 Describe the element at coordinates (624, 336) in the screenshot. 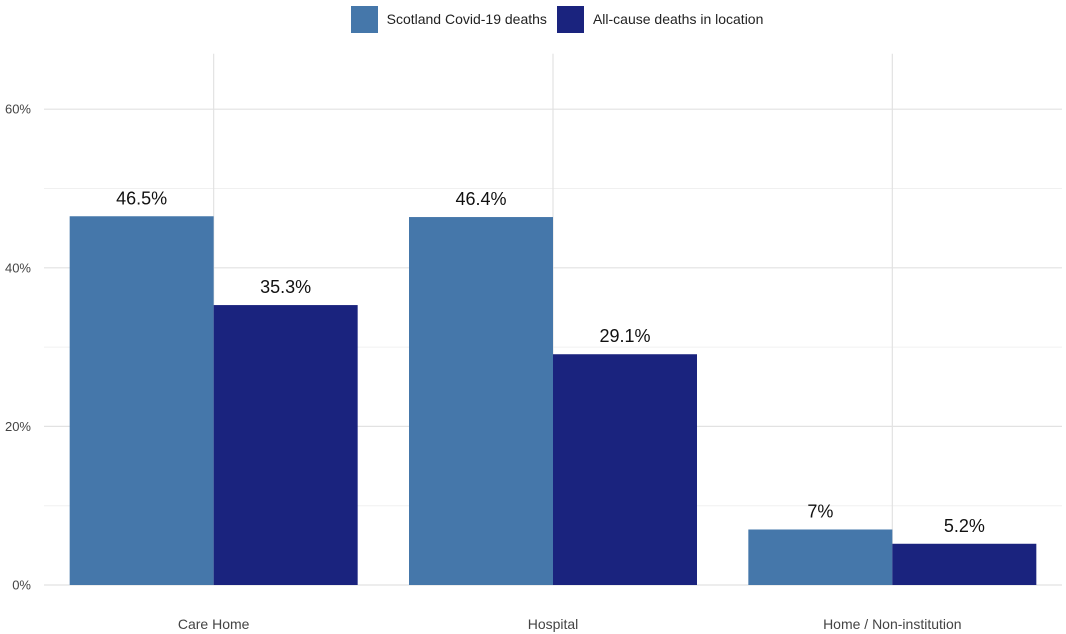

I see `data-label: 29.1%` at that location.